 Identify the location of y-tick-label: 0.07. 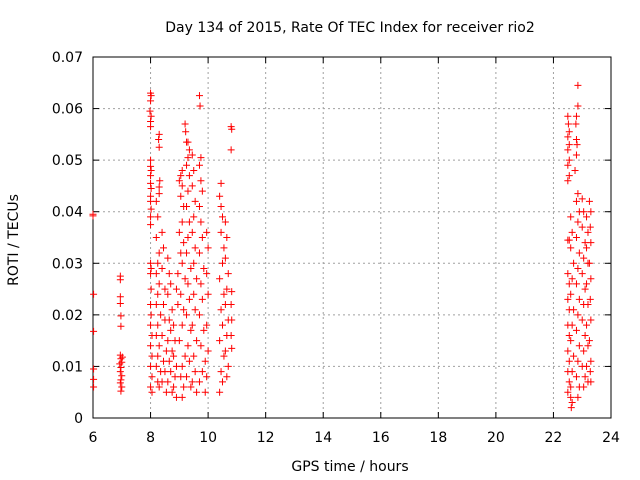
(67, 58).